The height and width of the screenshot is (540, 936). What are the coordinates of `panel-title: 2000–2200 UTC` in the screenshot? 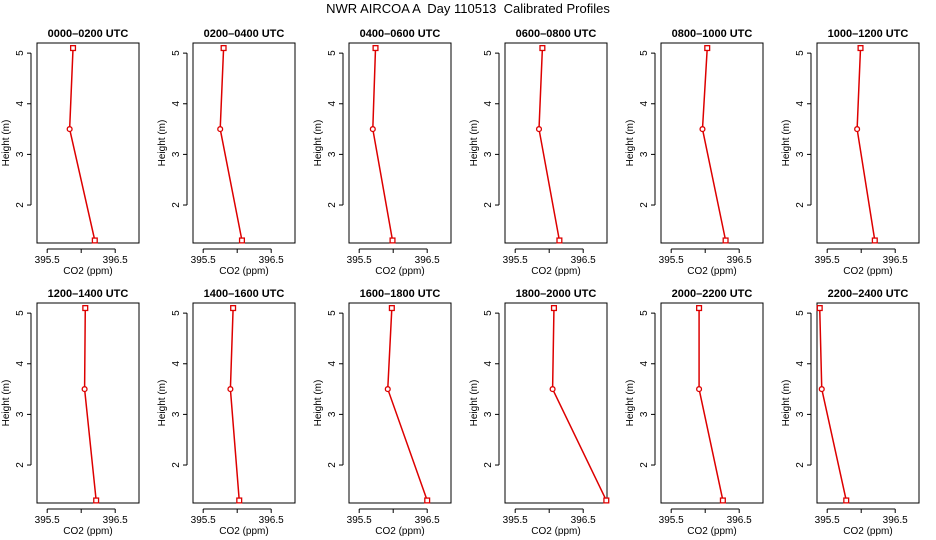 It's located at (712, 294).